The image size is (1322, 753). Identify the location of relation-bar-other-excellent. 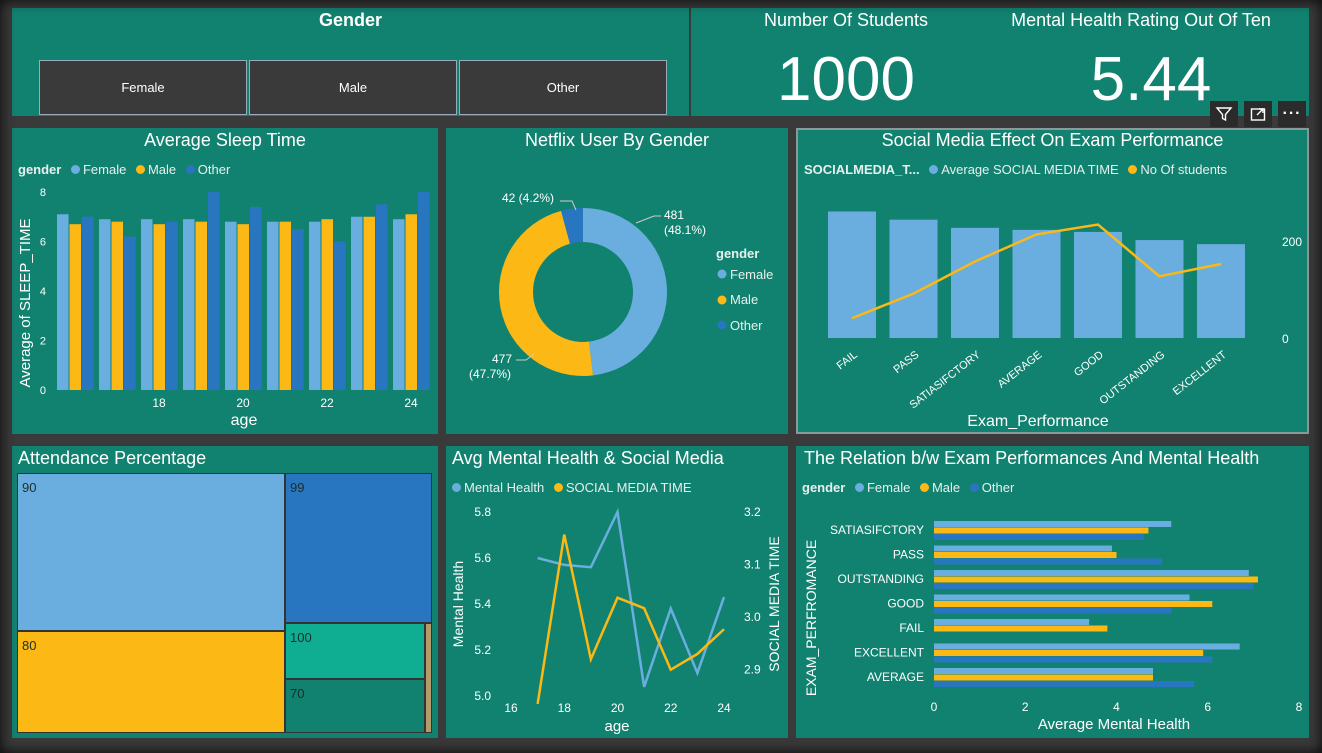
(1073, 659).